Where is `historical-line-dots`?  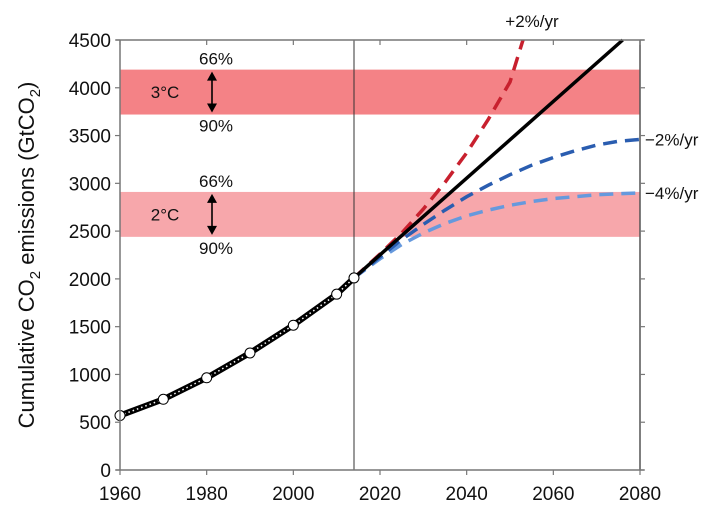 historical-line-dots is located at coordinates (237, 347).